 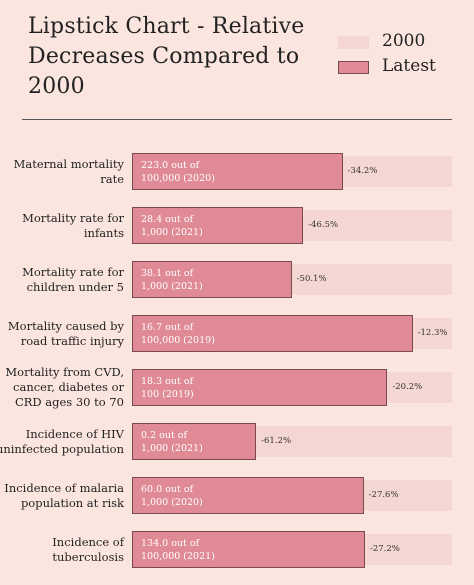 I want to click on title-divider, so click(x=237, y=119).